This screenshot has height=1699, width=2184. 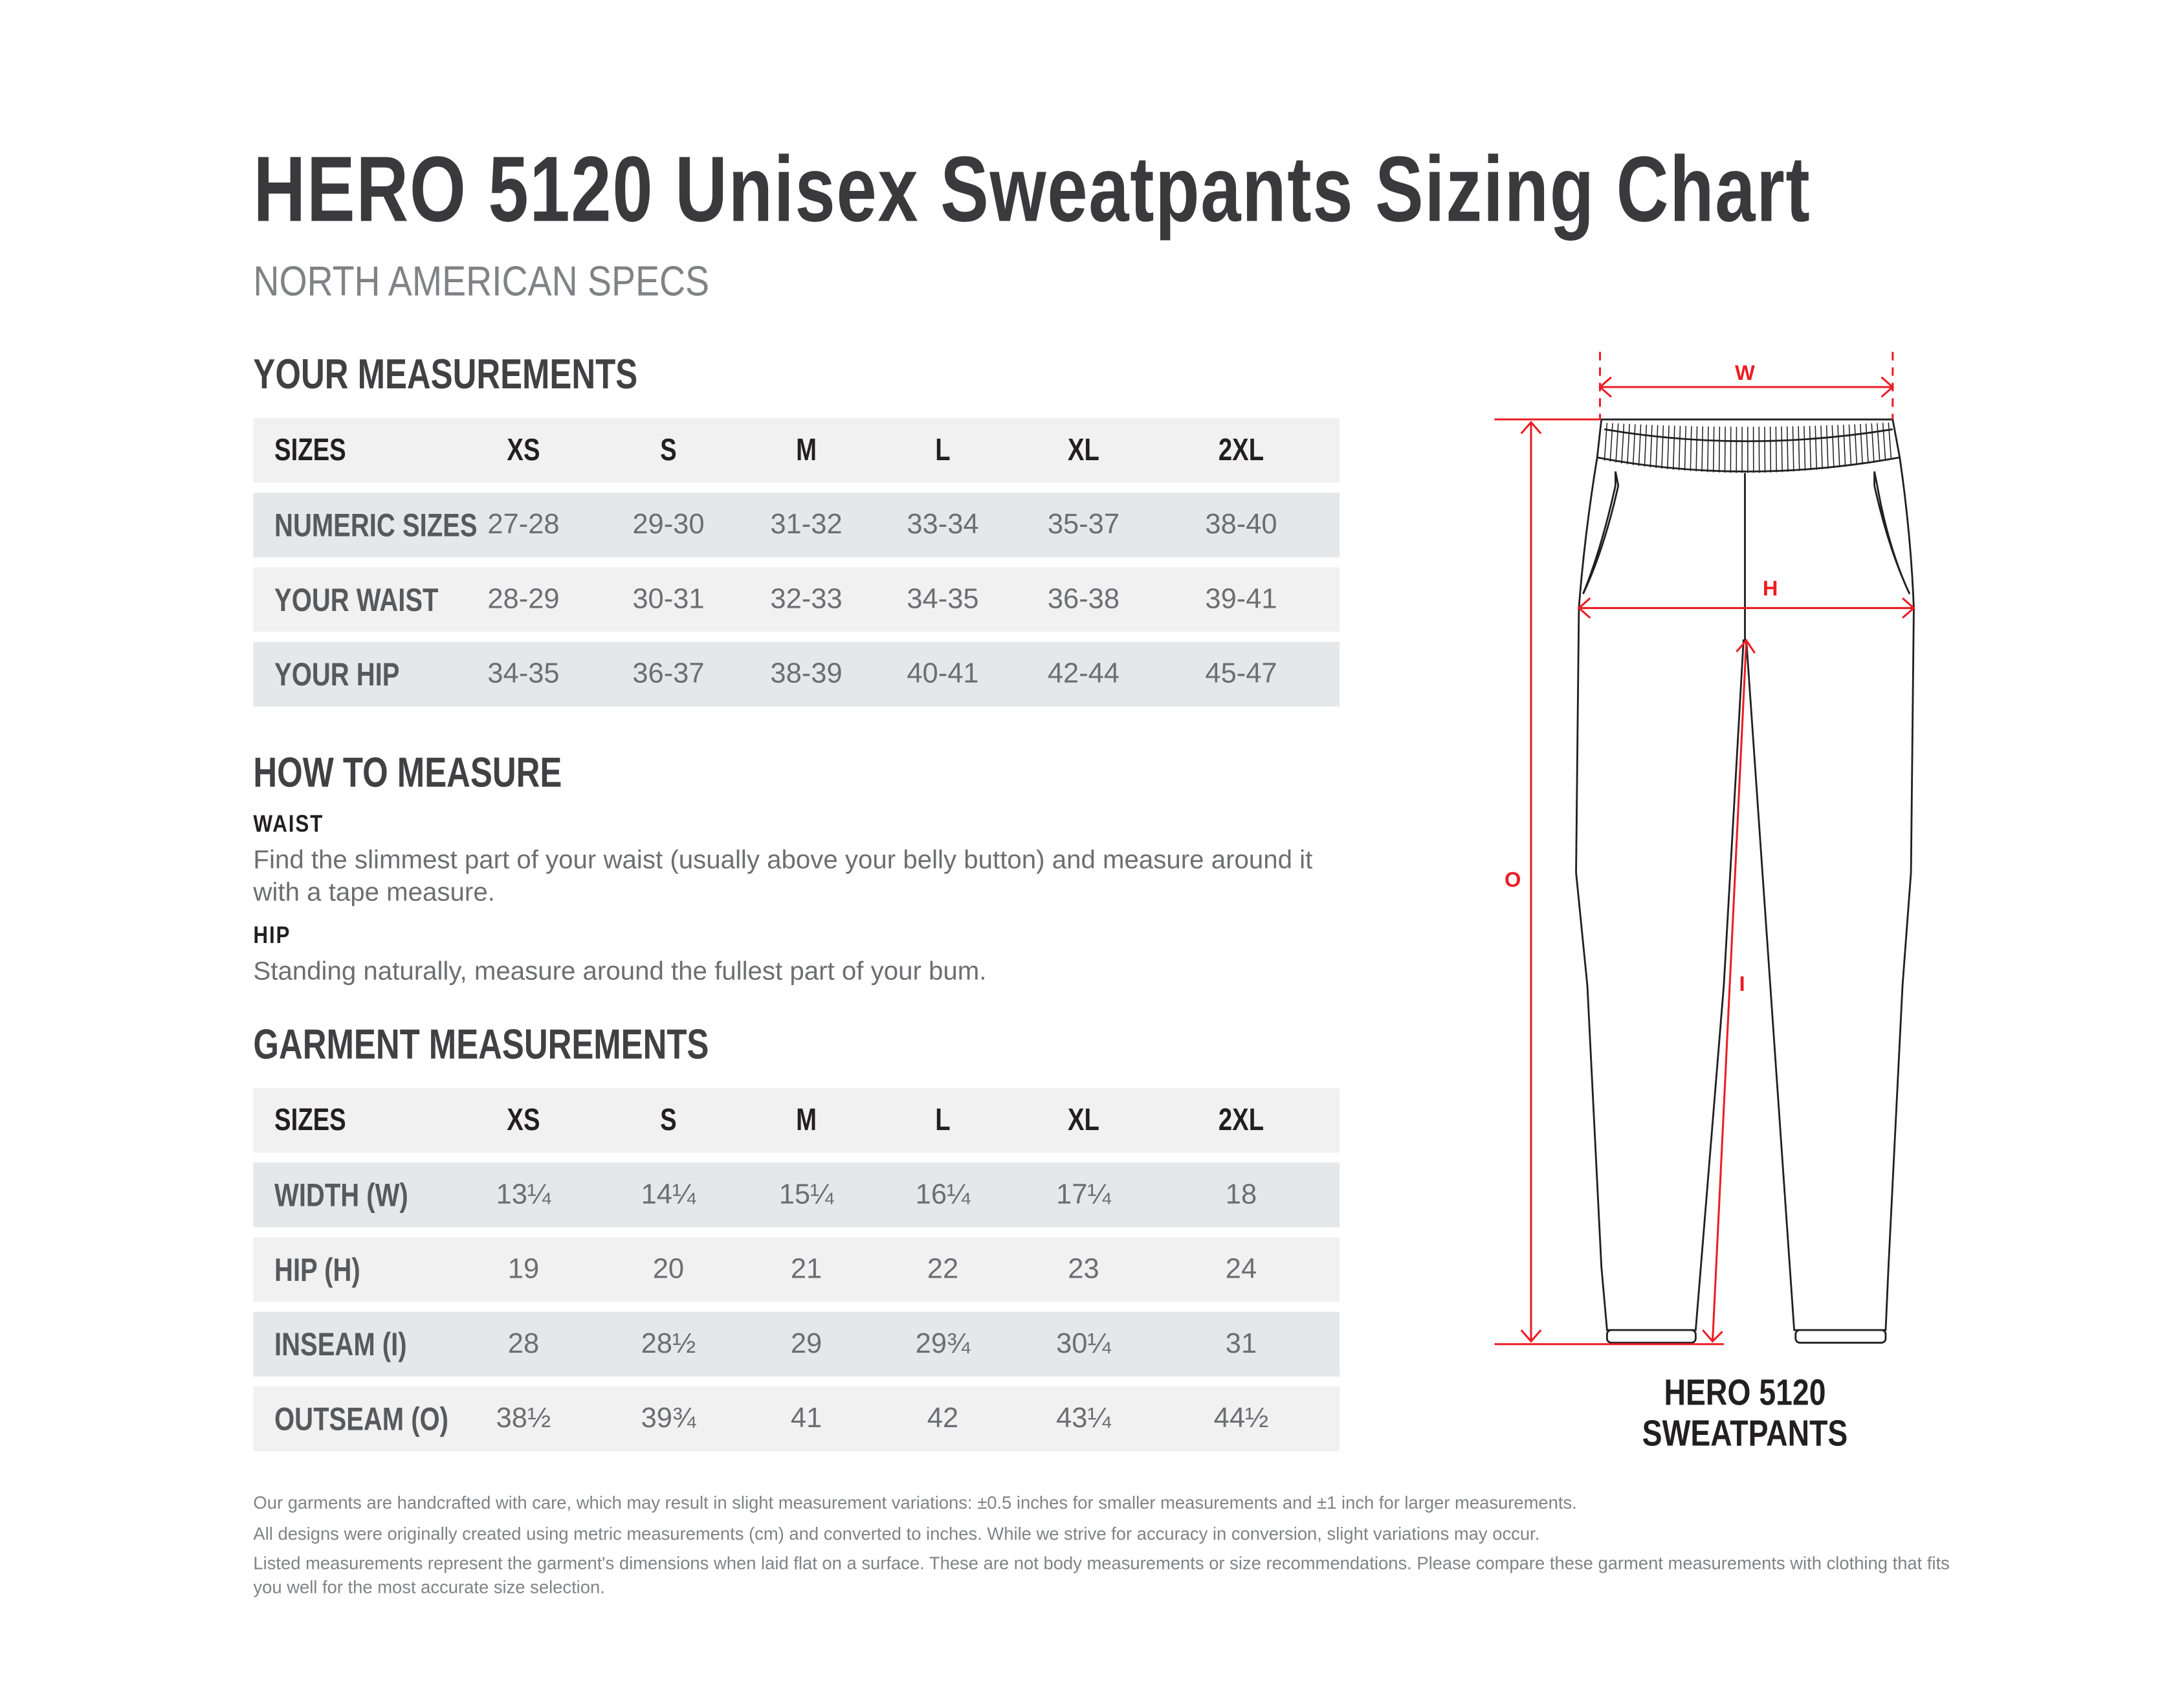 What do you see at coordinates (361, 1419) in the screenshot?
I see `row-label: OUTSEAM (O)` at bounding box center [361, 1419].